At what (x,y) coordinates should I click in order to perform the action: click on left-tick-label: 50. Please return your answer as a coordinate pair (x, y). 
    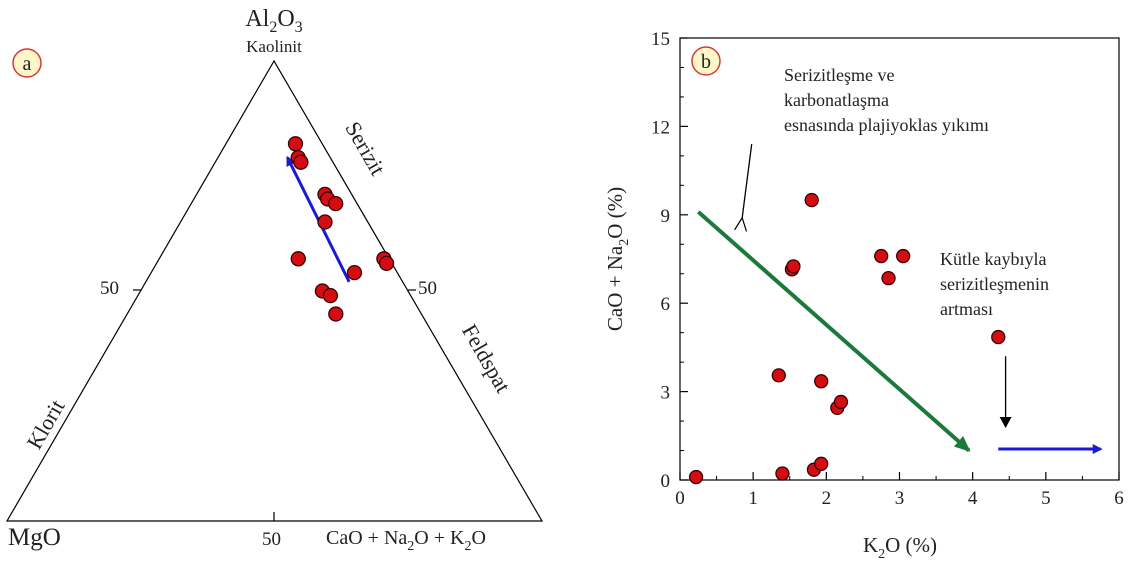
    Looking at the image, I should click on (109, 288).